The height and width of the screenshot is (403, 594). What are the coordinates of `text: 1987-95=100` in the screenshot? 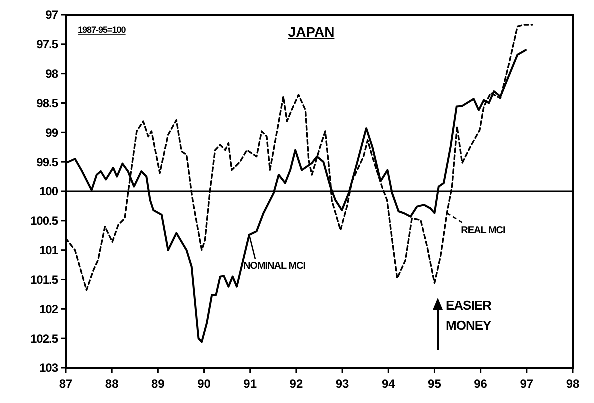 It's located at (102, 30).